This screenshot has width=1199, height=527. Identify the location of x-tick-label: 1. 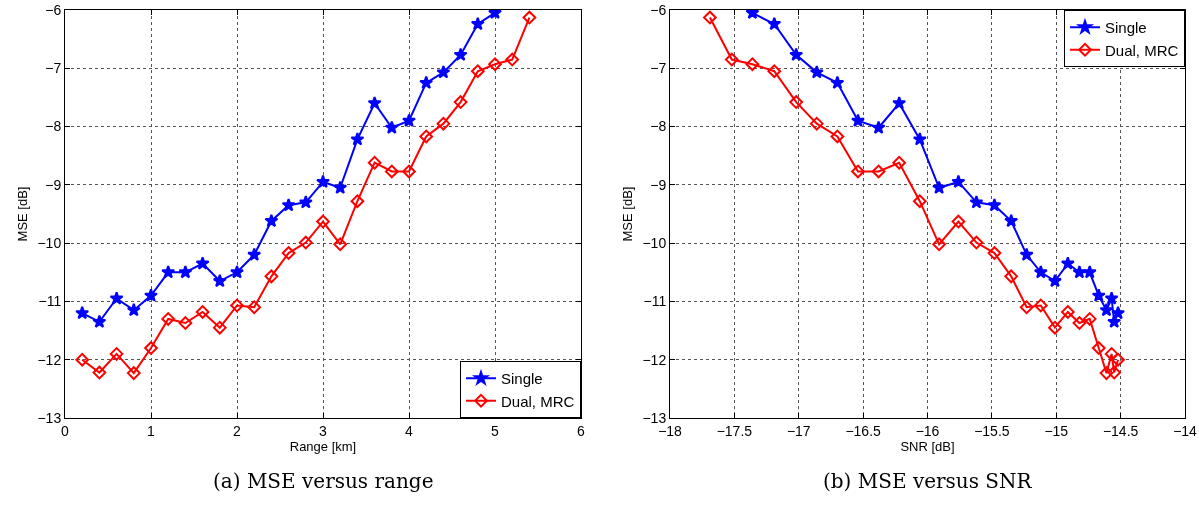
(151, 430).